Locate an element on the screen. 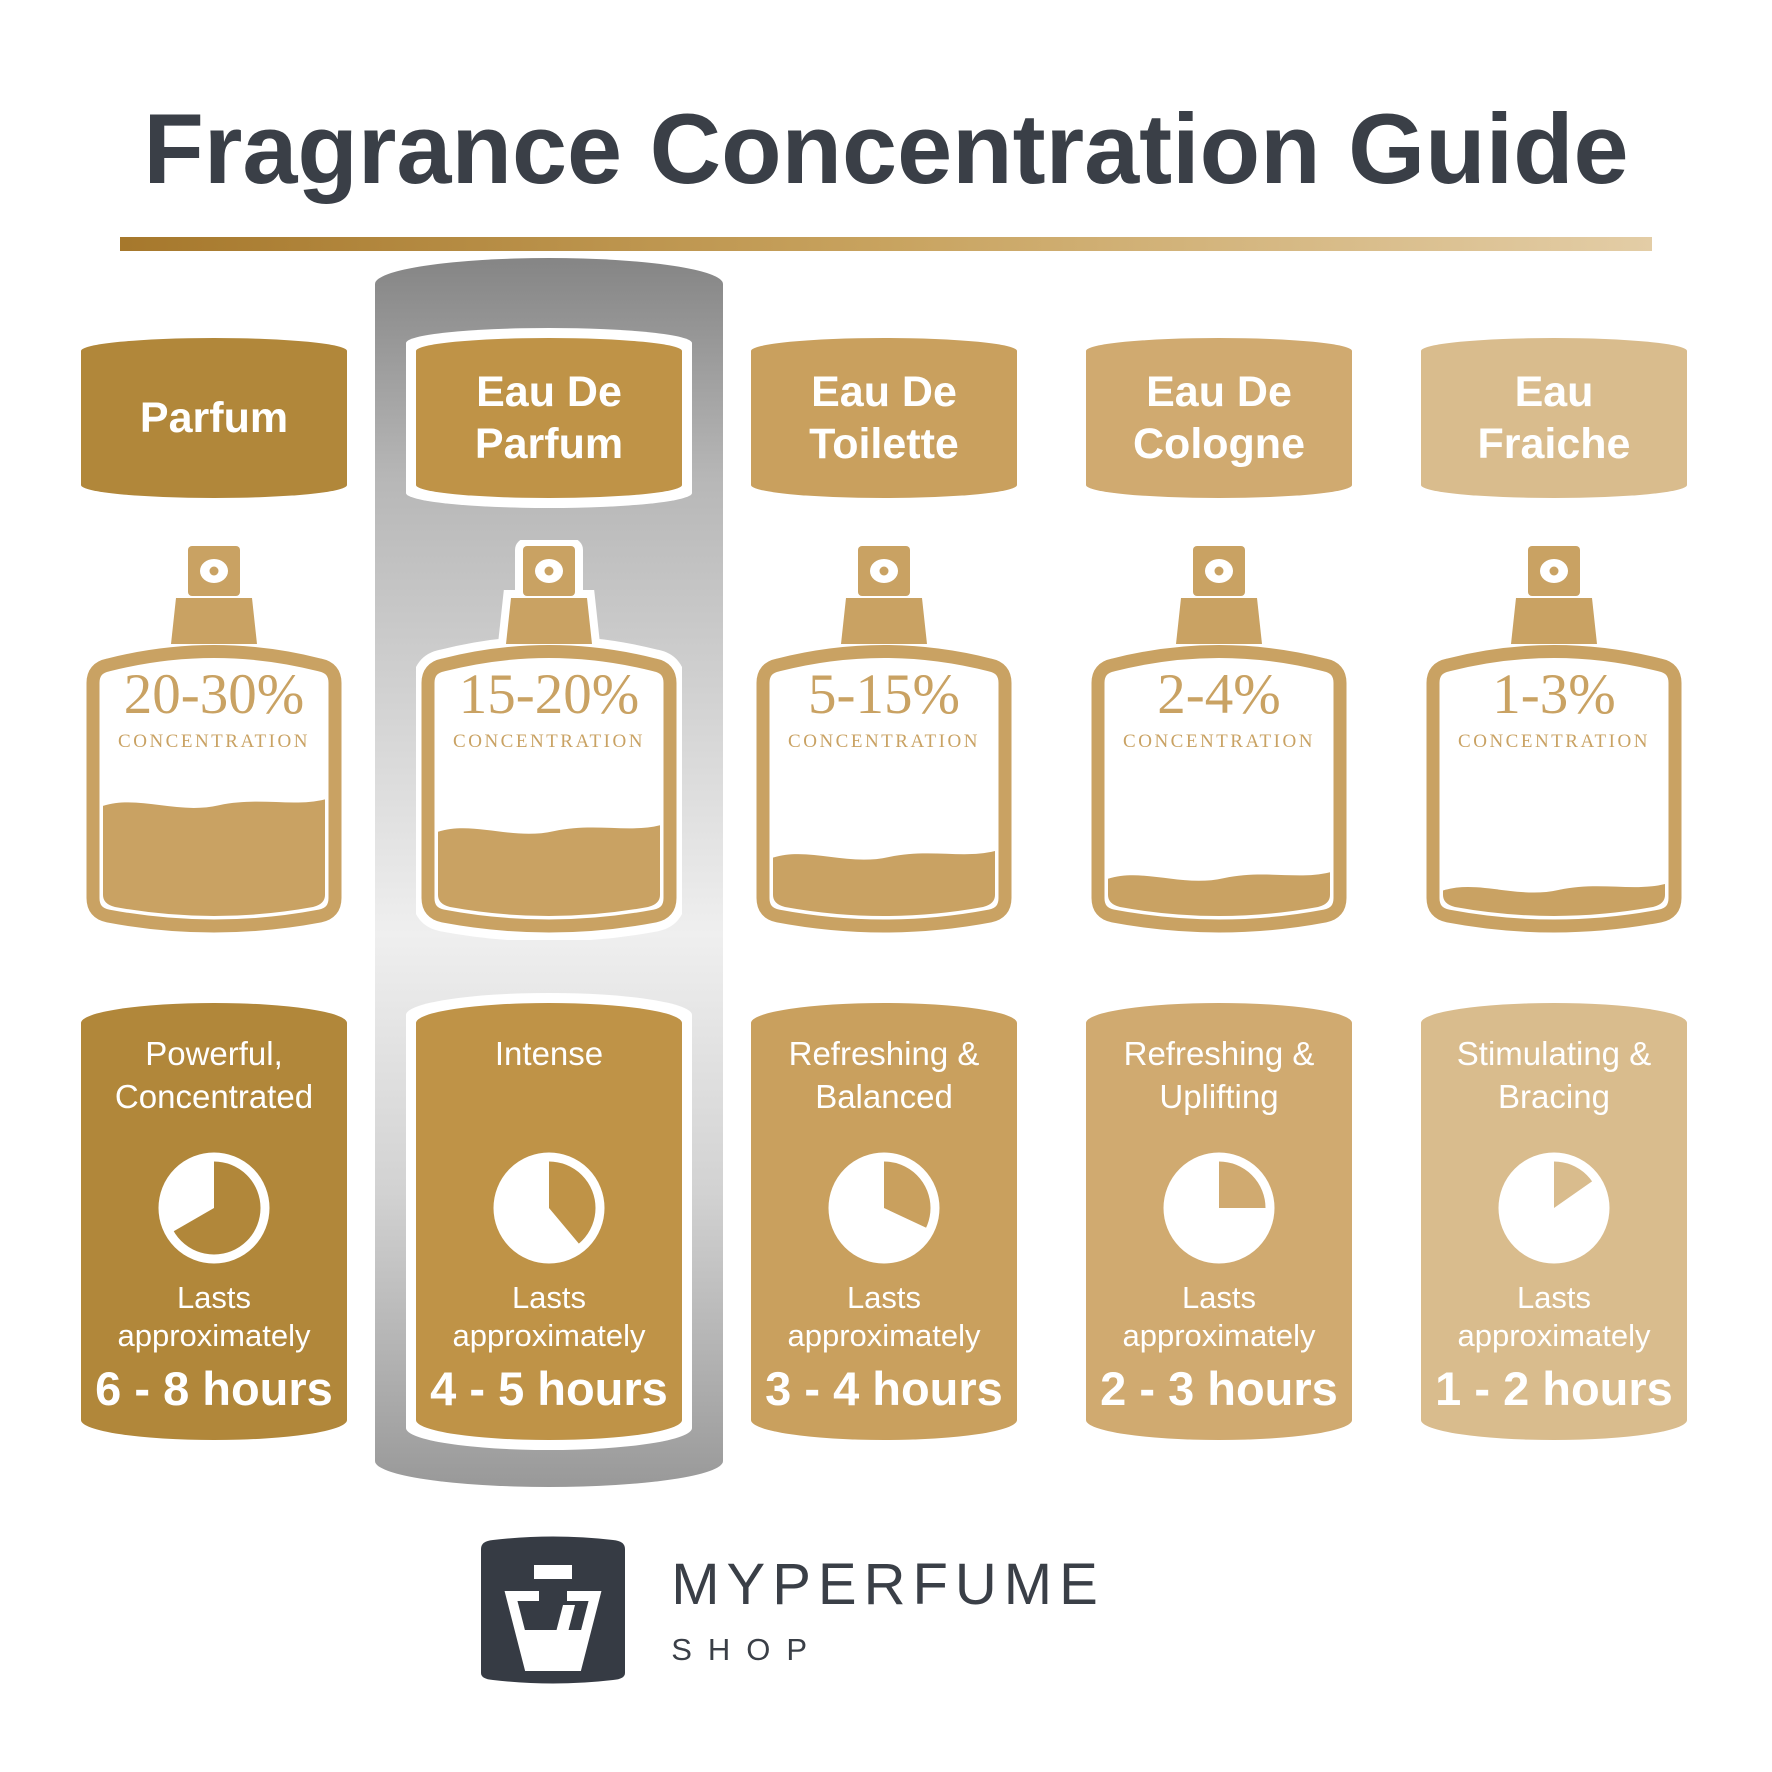 The height and width of the screenshot is (1772, 1772). concentration-value: 15-20% is located at coordinates (549, 694).